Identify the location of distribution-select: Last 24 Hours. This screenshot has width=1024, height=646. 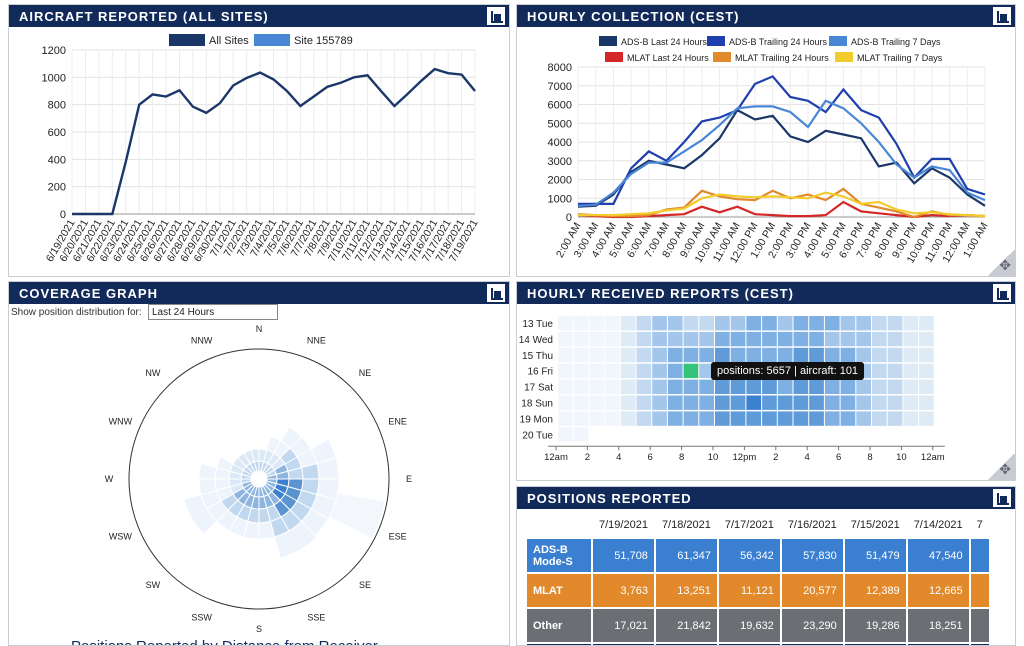
(213, 312).